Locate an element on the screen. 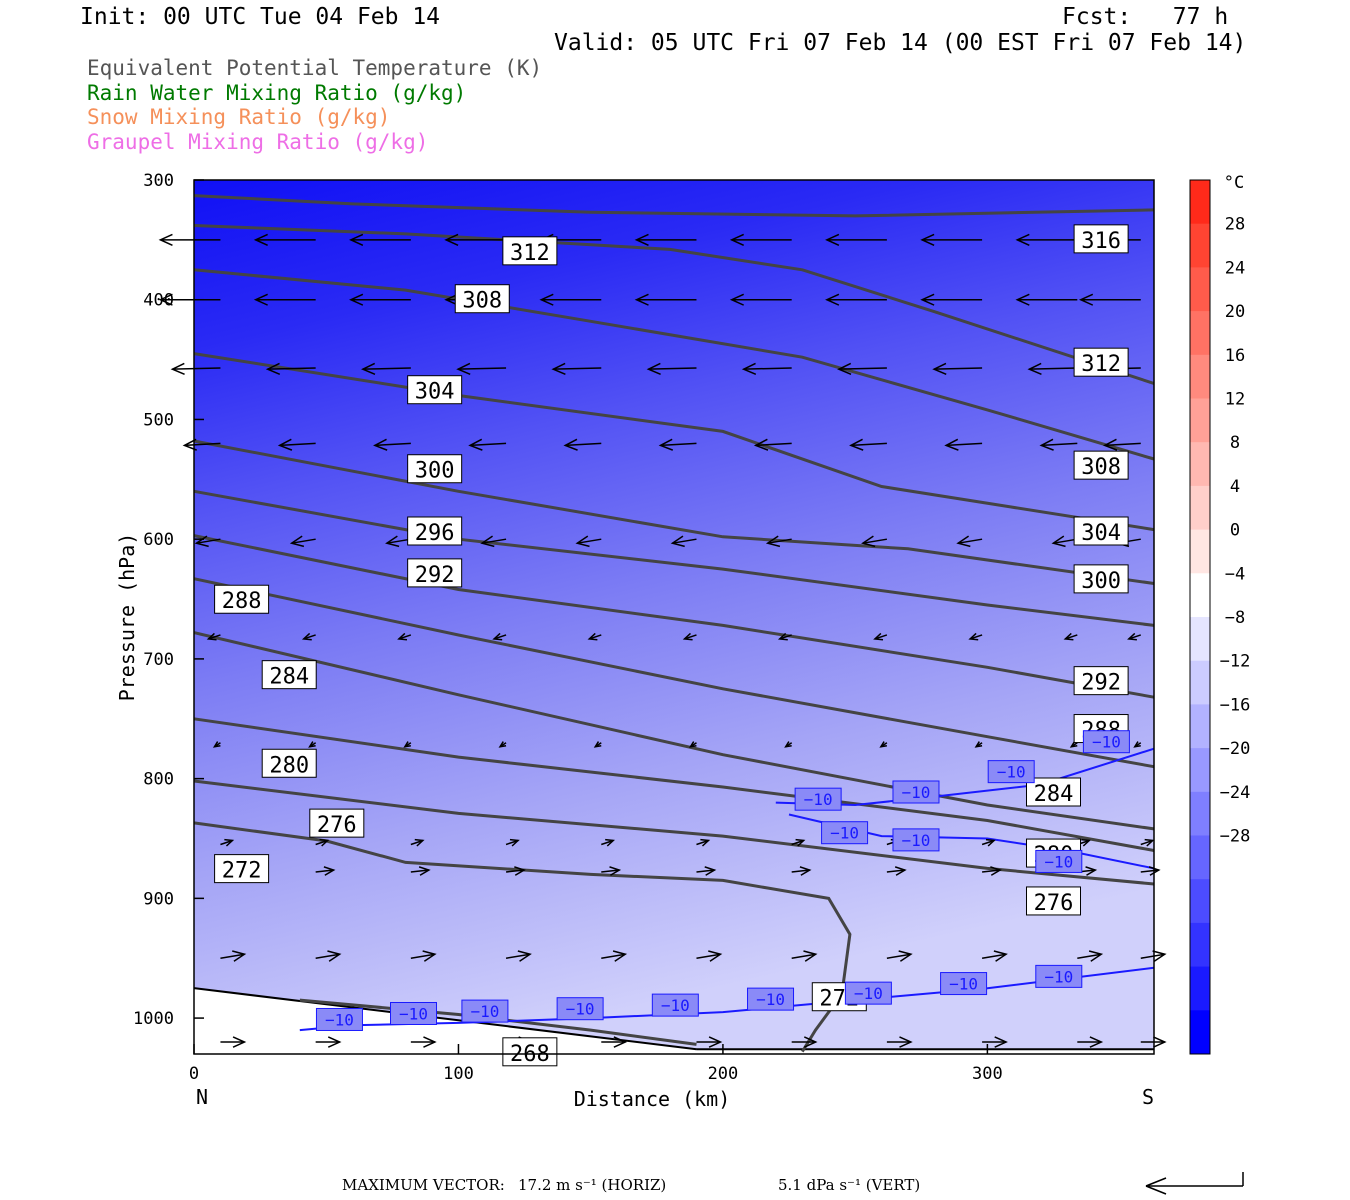 The width and height of the screenshot is (1350, 1200). legend-entry: Equivalent Potential Temperature (K) is located at coordinates (315, 68).